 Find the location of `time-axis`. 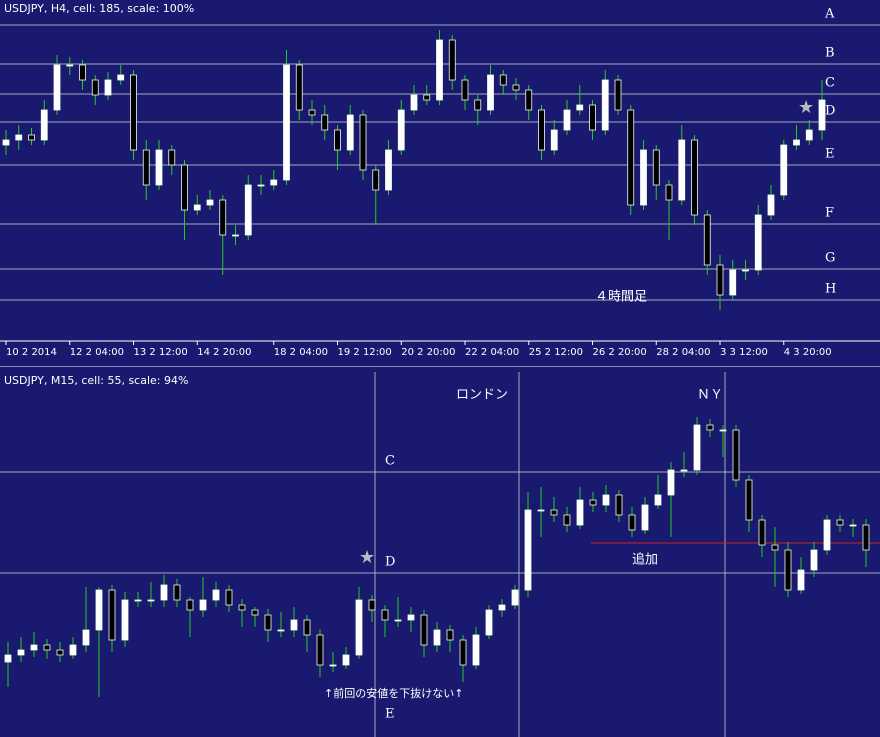

time-axis is located at coordinates (440, 354).